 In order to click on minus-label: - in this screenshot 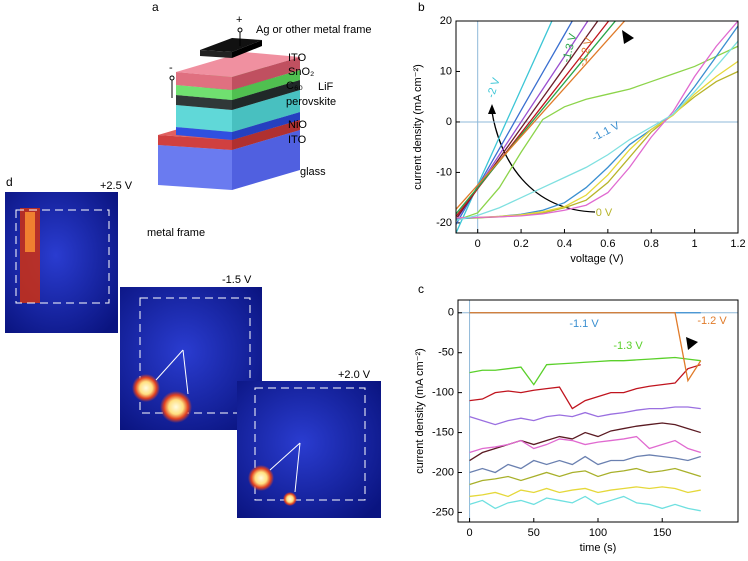, I will do `click(171, 68)`.